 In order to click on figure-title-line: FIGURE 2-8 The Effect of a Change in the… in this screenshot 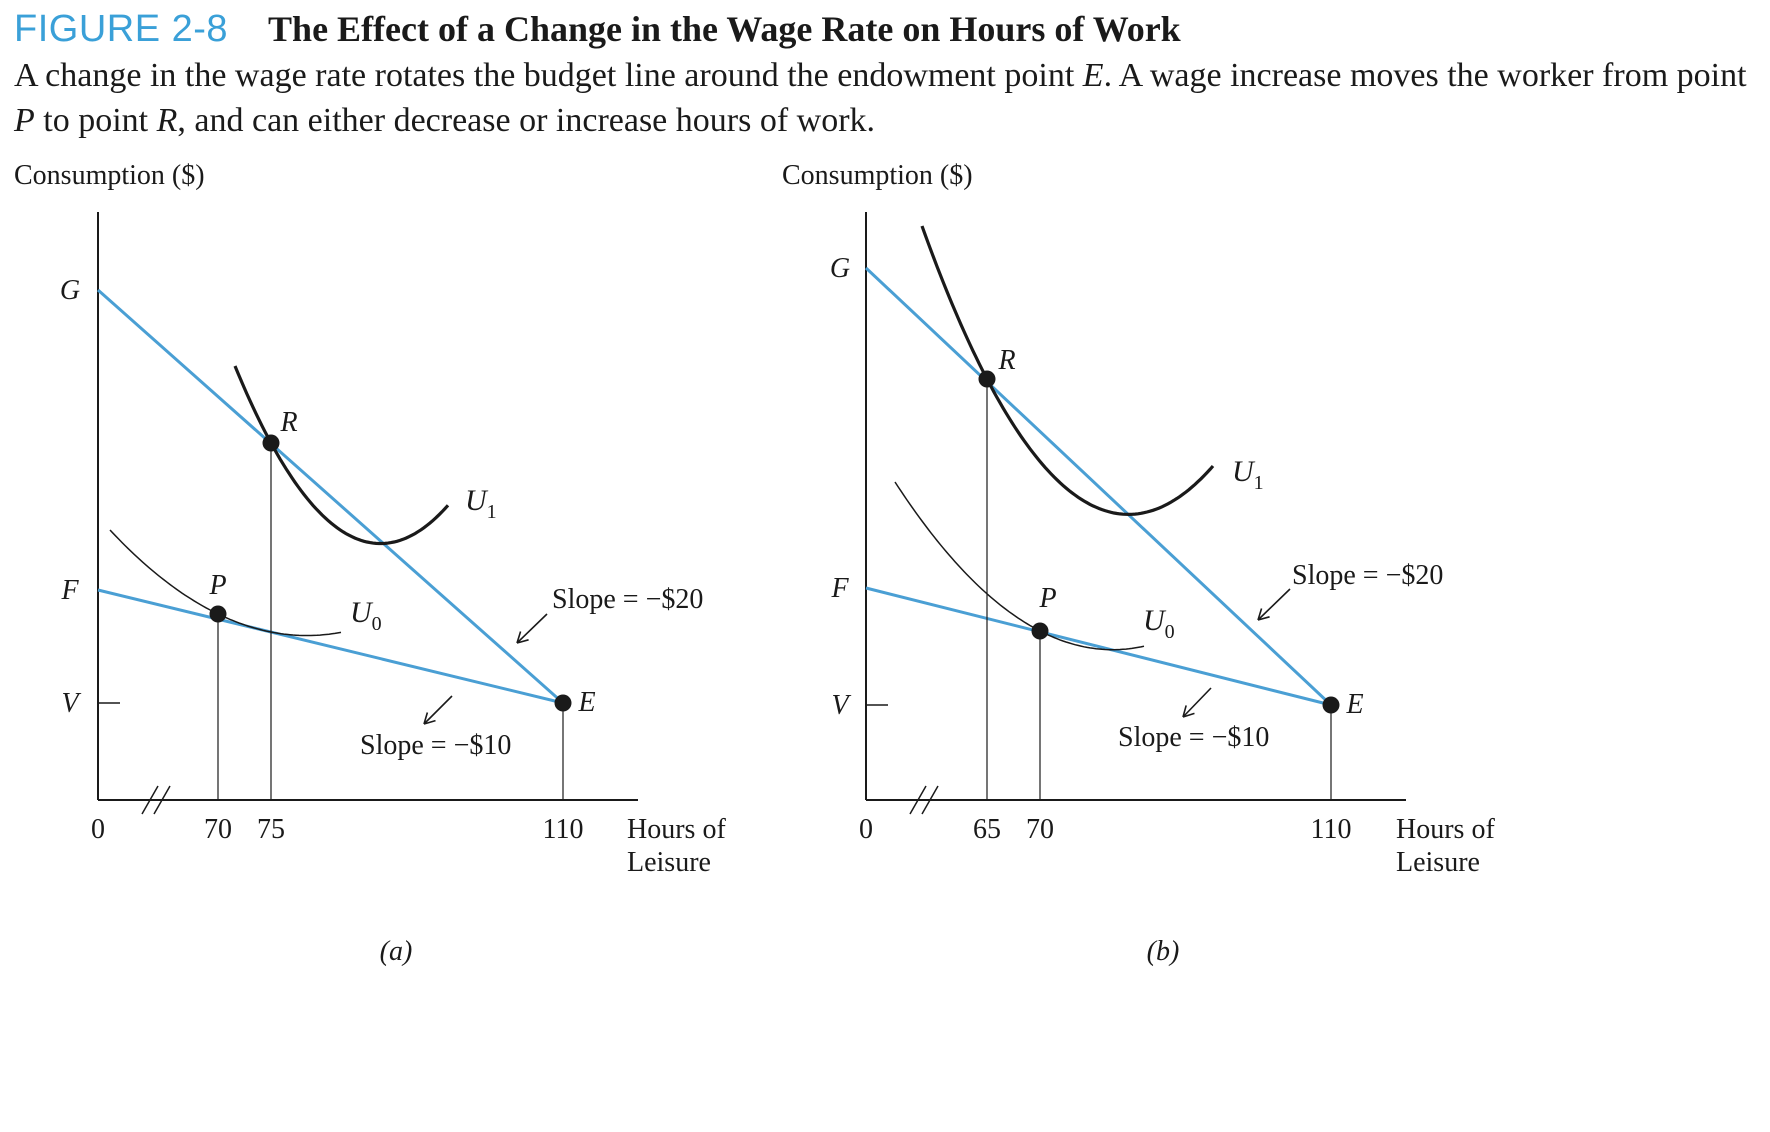, I will do `click(886, 29)`.